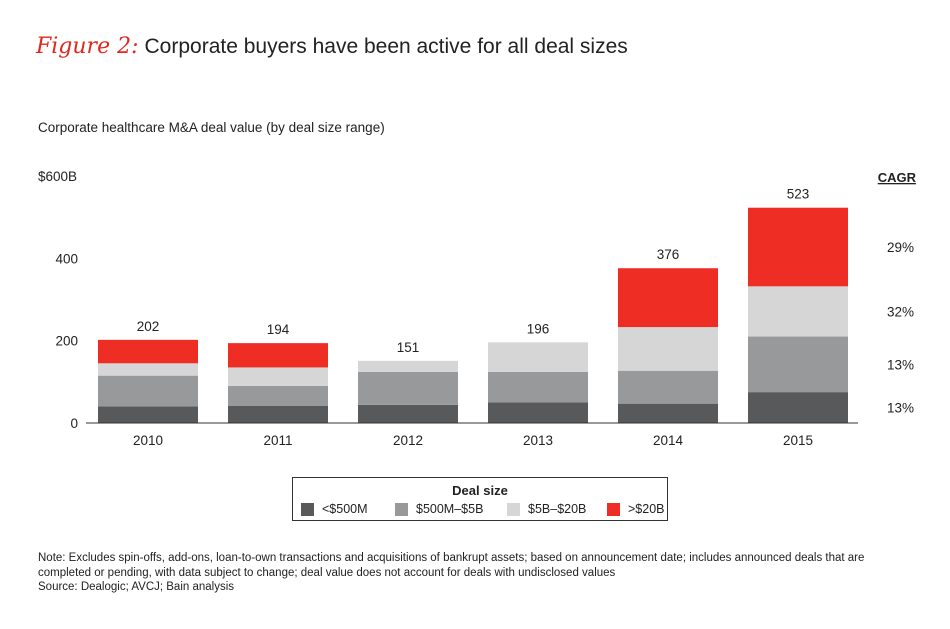 This screenshot has height=629, width=950. I want to click on legend-label: >$20B, so click(646, 509).